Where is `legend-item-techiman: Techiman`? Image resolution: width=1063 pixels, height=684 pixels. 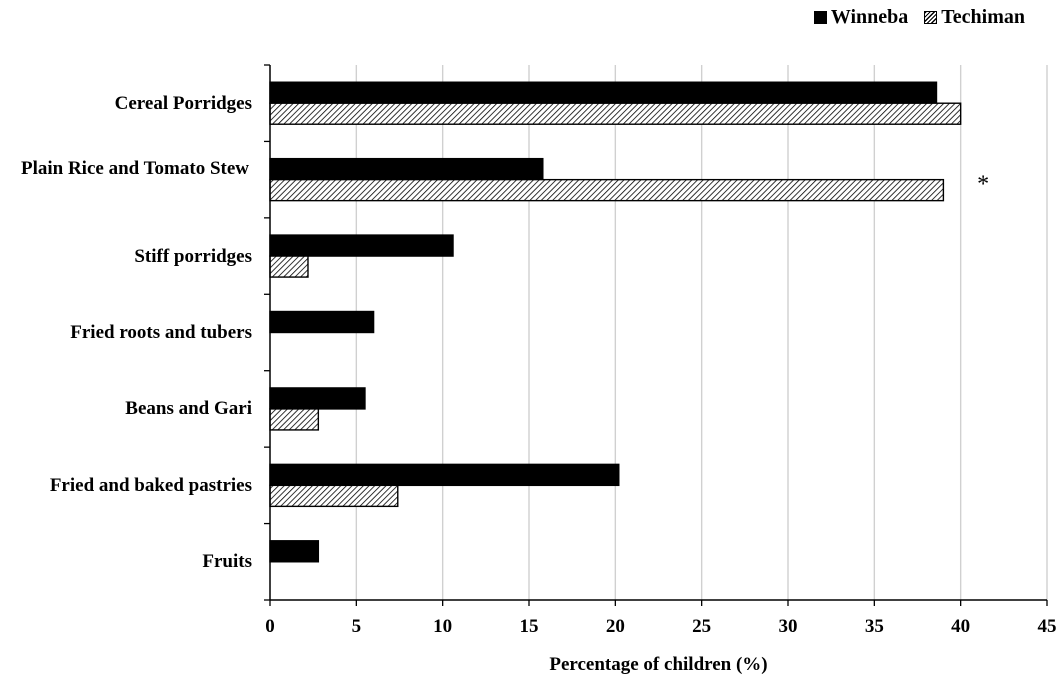
legend-item-techiman: Techiman is located at coordinates (974, 17).